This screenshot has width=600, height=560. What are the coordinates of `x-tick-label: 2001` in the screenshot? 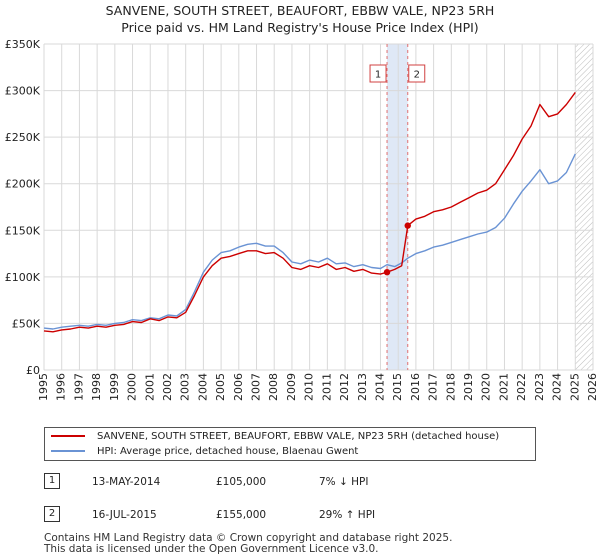 It's located at (149, 387).